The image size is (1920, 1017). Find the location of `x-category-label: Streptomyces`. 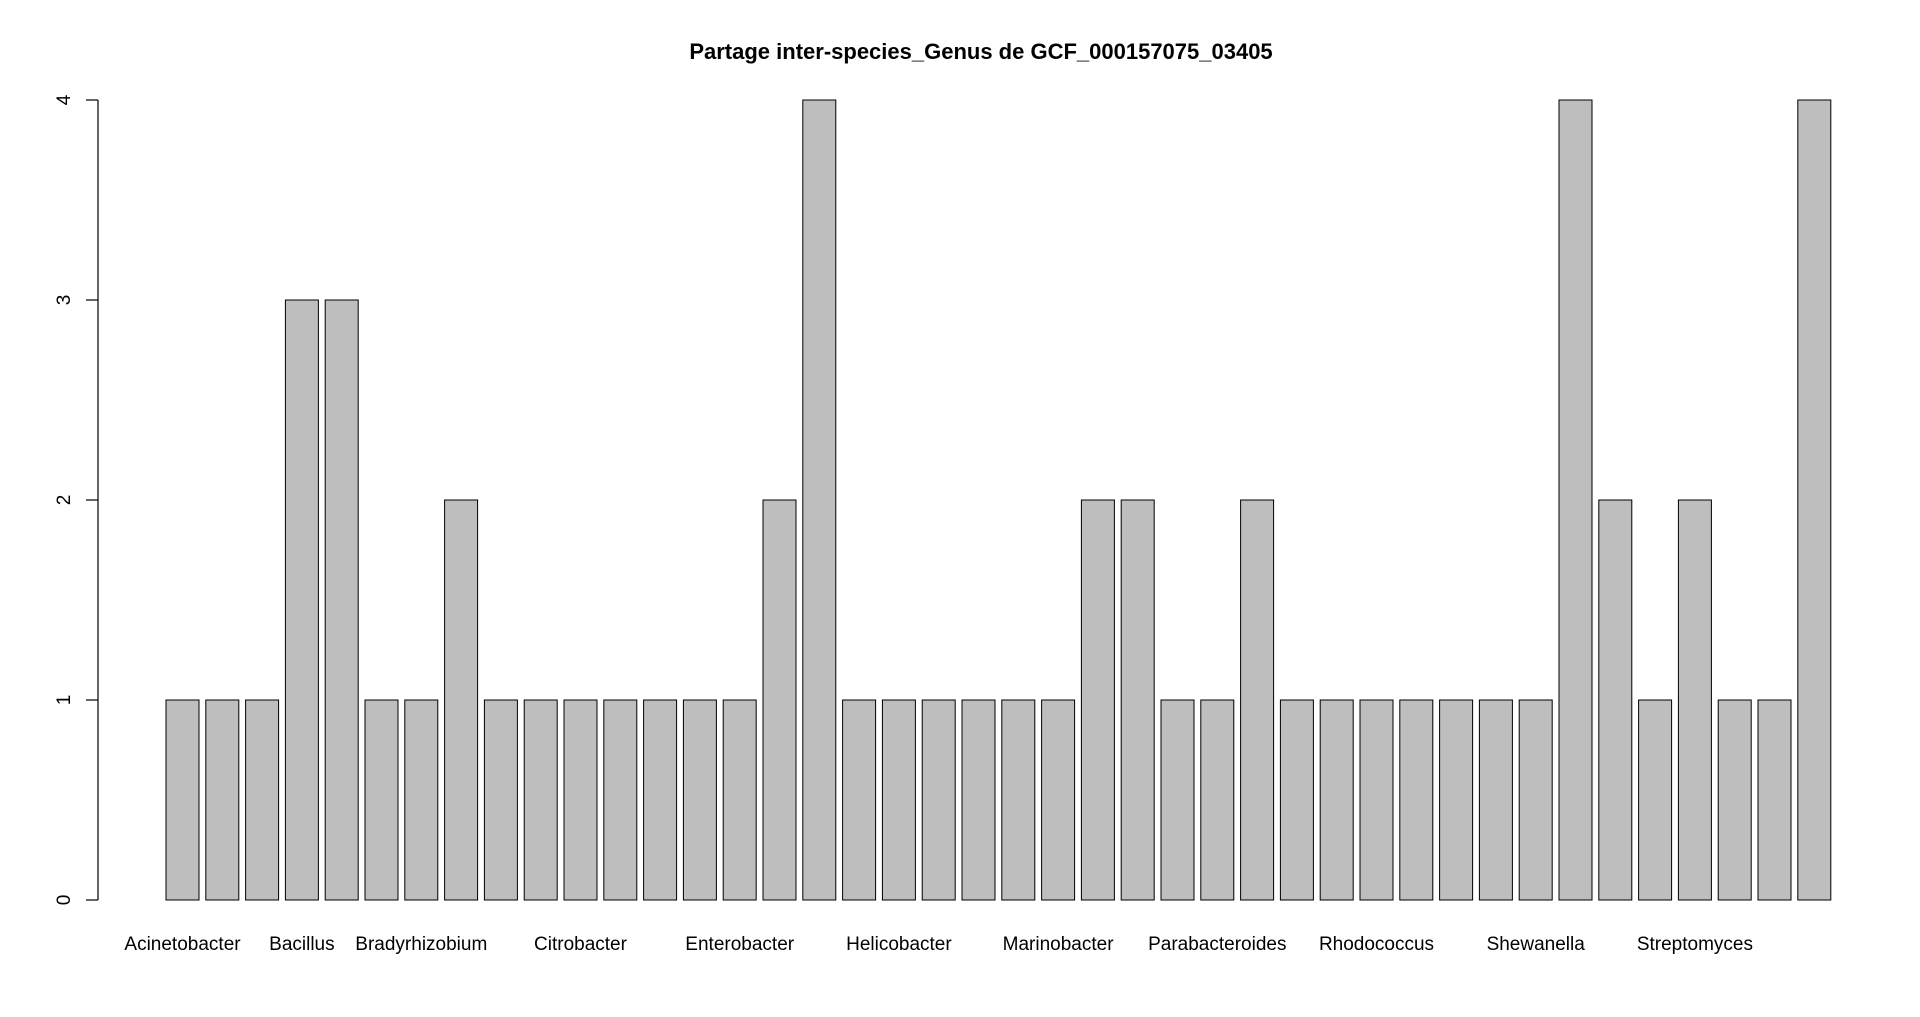

x-category-label: Streptomyces is located at coordinates (1695, 944).